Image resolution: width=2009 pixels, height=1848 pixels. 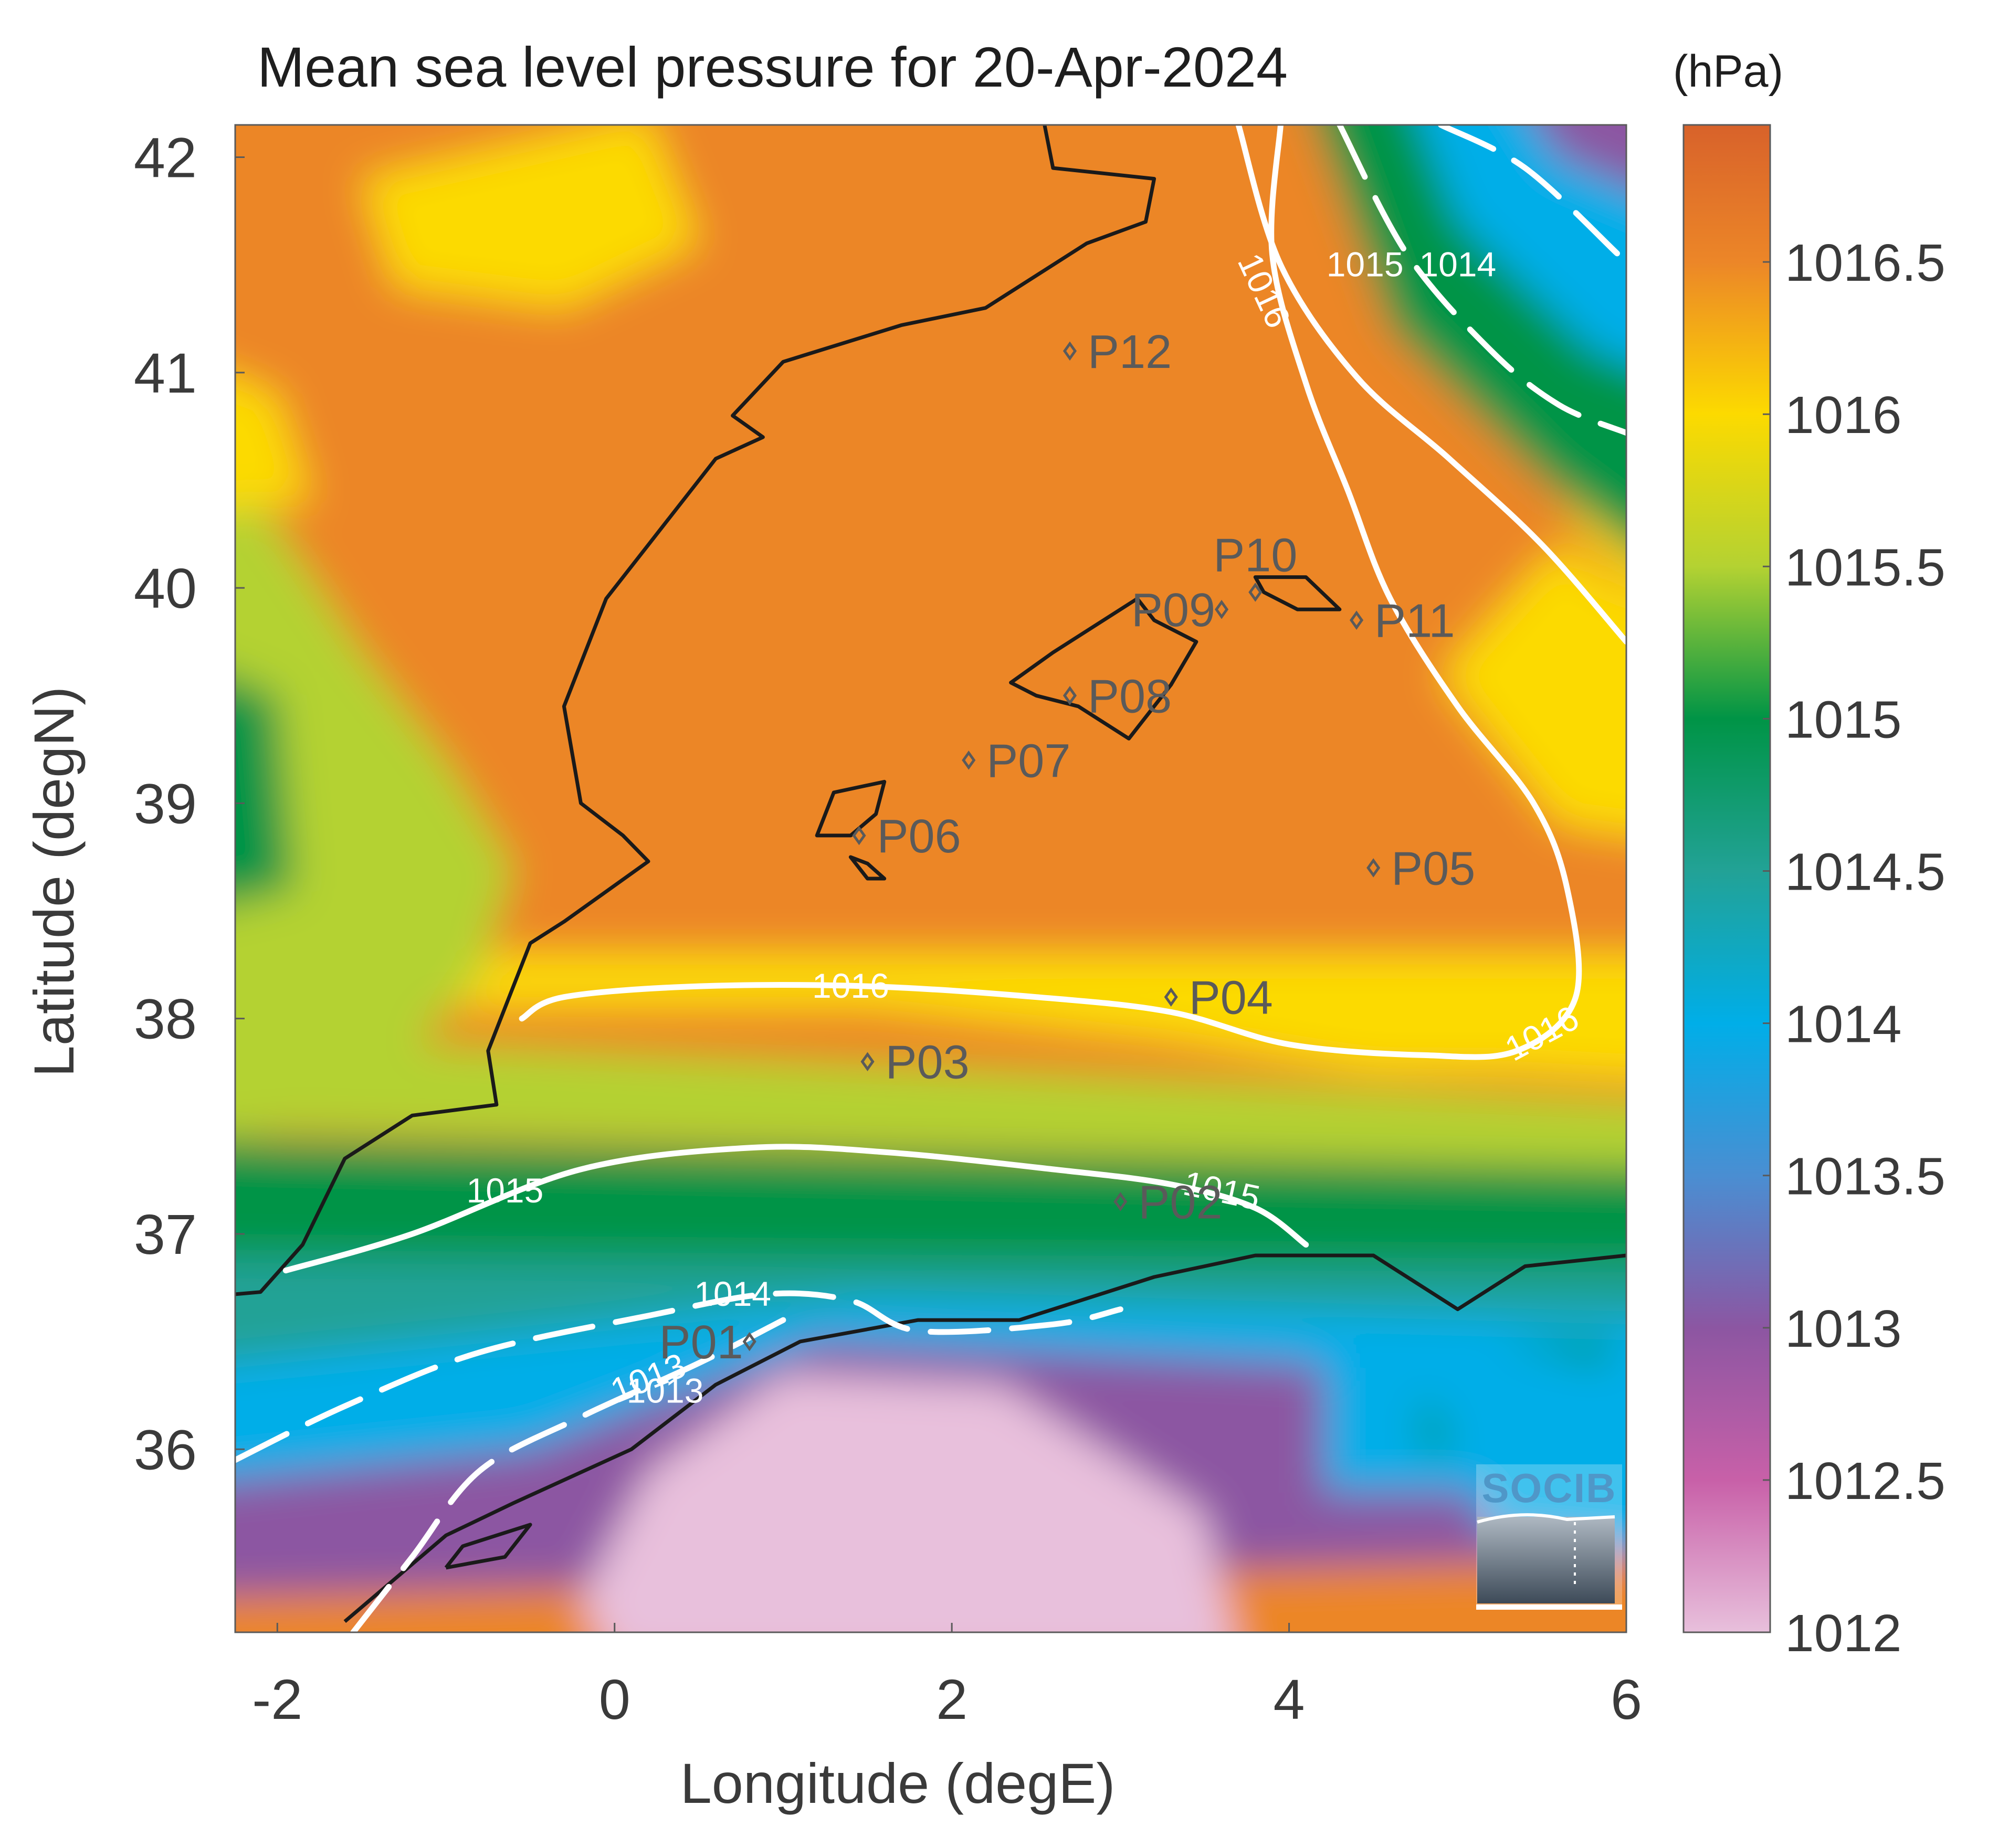 What do you see at coordinates (1843, 1329) in the screenshot?
I see `colorbar-tick-label: 1013` at bounding box center [1843, 1329].